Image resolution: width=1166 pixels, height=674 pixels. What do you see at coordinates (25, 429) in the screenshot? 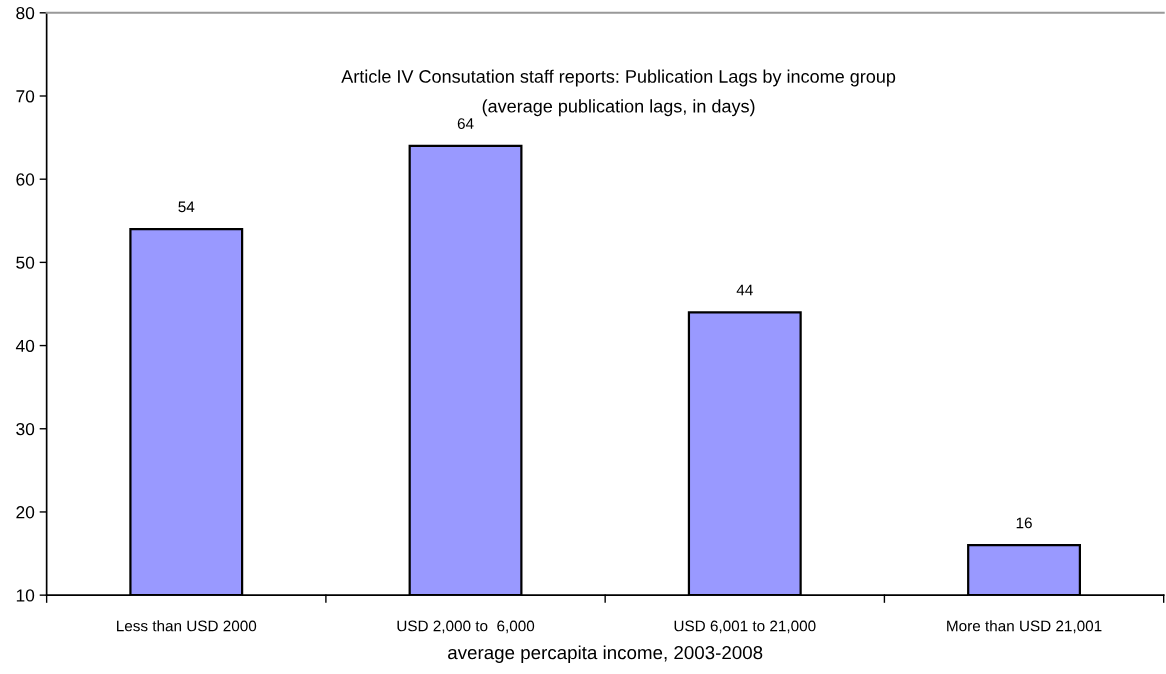
I see `y-tick-label: 30` at bounding box center [25, 429].